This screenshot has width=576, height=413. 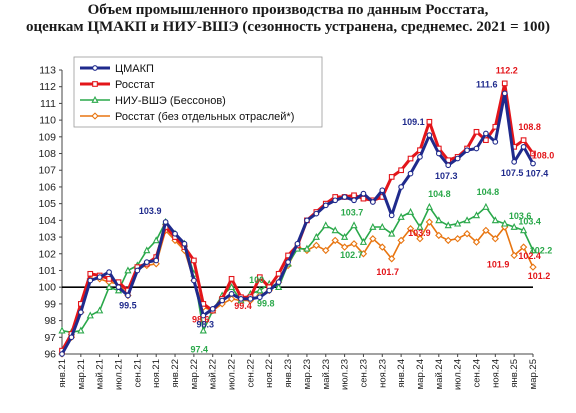 I want to click on value-annotation: 104.8, so click(x=439, y=194).